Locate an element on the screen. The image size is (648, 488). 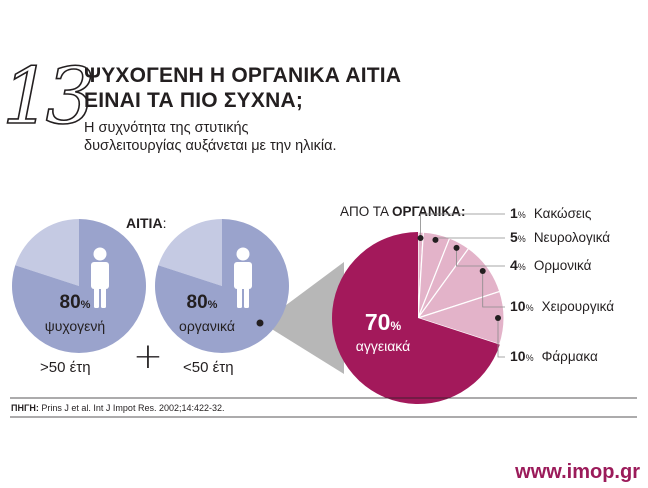
pie-slice-vascular is located at coordinates (415, 317).